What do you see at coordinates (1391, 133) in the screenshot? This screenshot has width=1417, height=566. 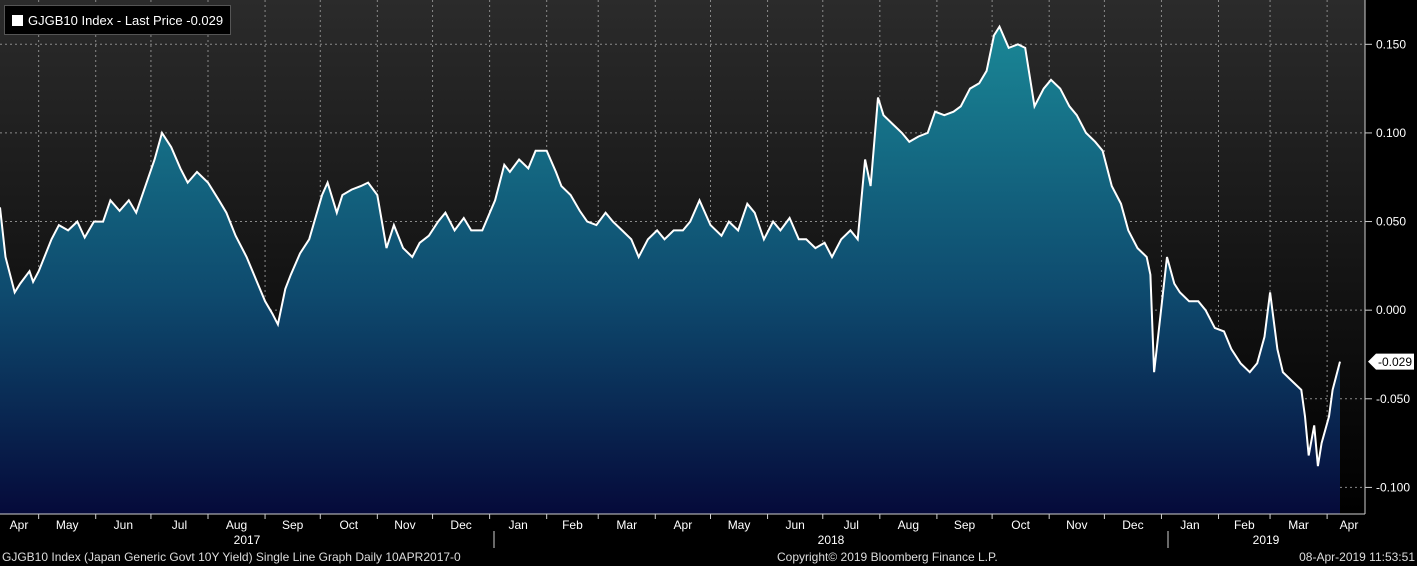 I see `y-tick-label: 0.100` at bounding box center [1391, 133].